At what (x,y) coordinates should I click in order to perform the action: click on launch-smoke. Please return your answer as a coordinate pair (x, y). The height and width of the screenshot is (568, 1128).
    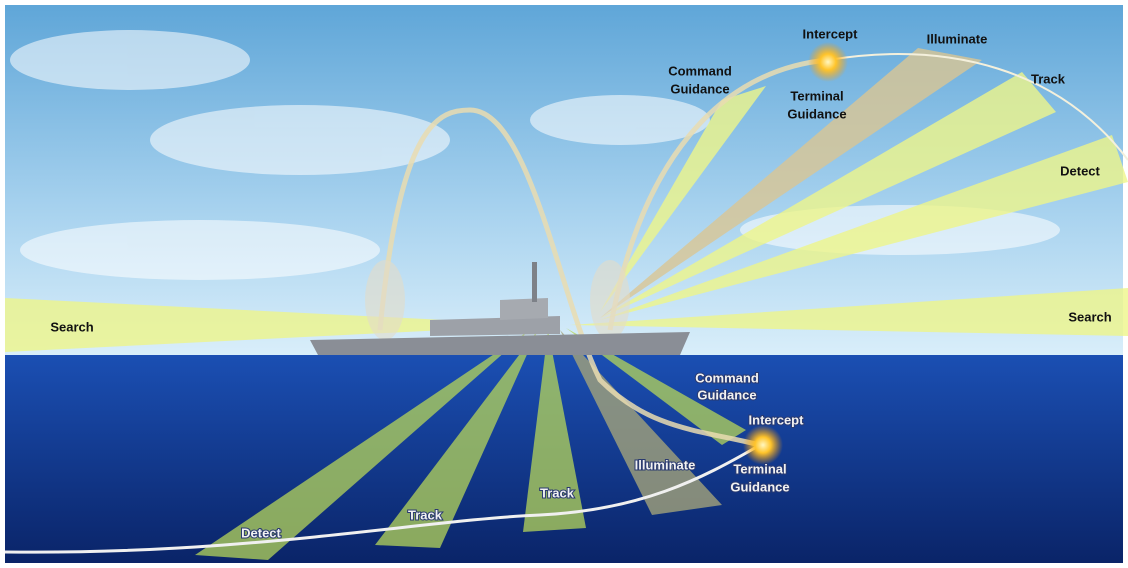
    Looking at the image, I should click on (497, 300).